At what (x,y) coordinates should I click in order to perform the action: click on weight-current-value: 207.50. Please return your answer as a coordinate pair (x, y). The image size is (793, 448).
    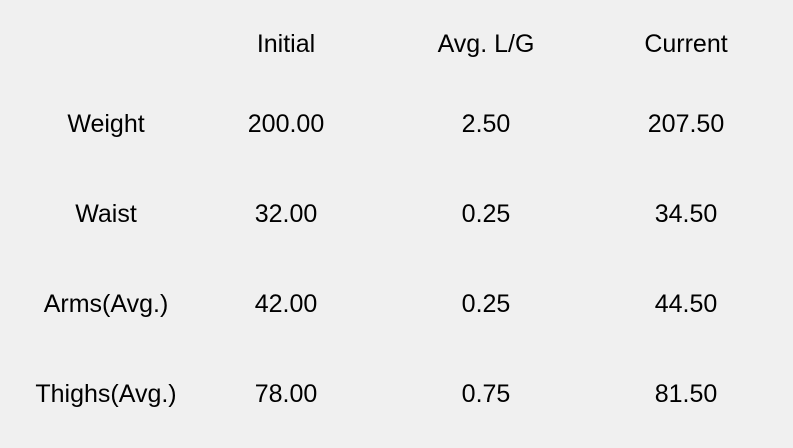
    Looking at the image, I should click on (686, 124).